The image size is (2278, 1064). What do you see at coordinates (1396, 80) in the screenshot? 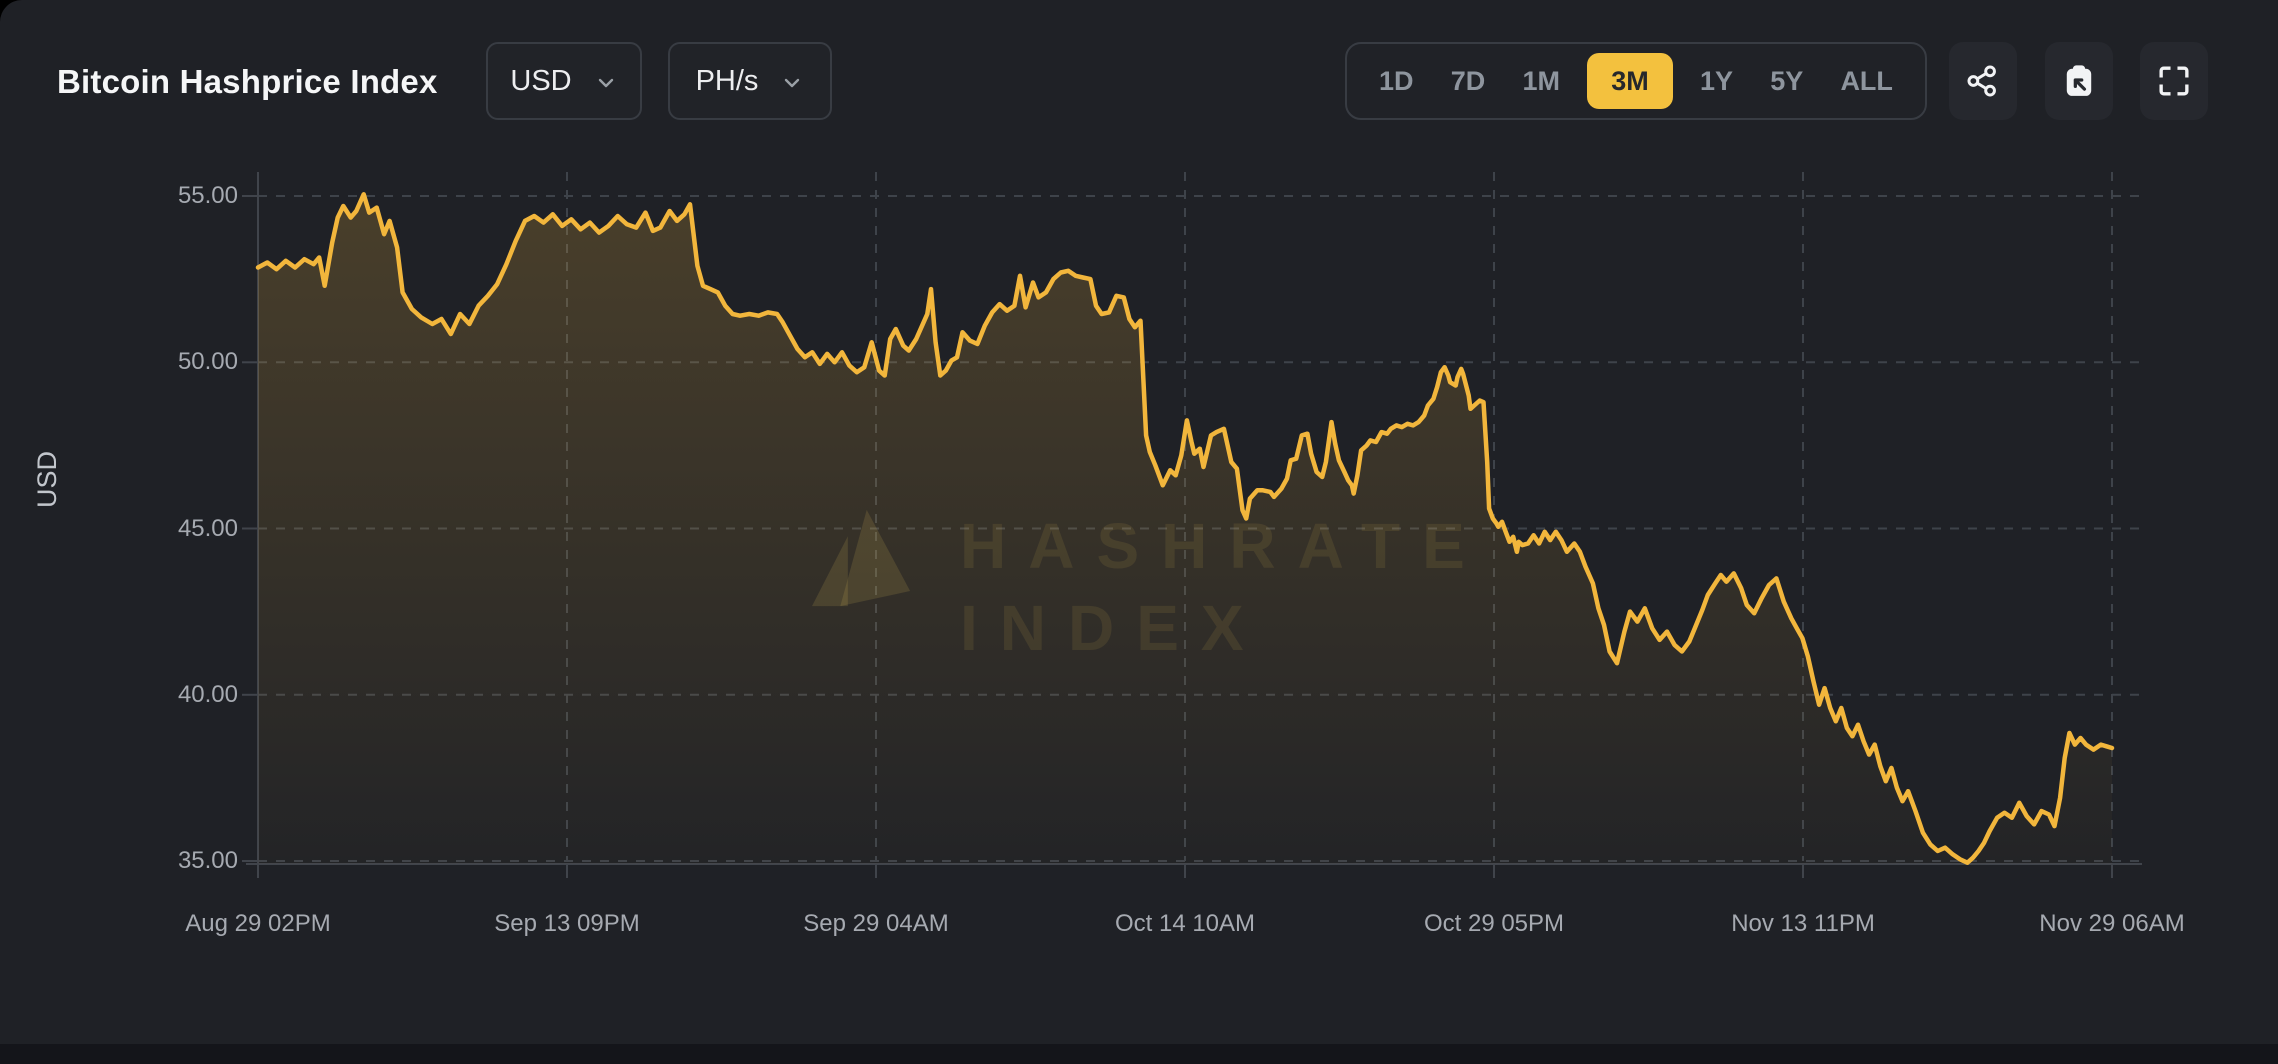
I see `range-button-1d: 1D` at bounding box center [1396, 80].